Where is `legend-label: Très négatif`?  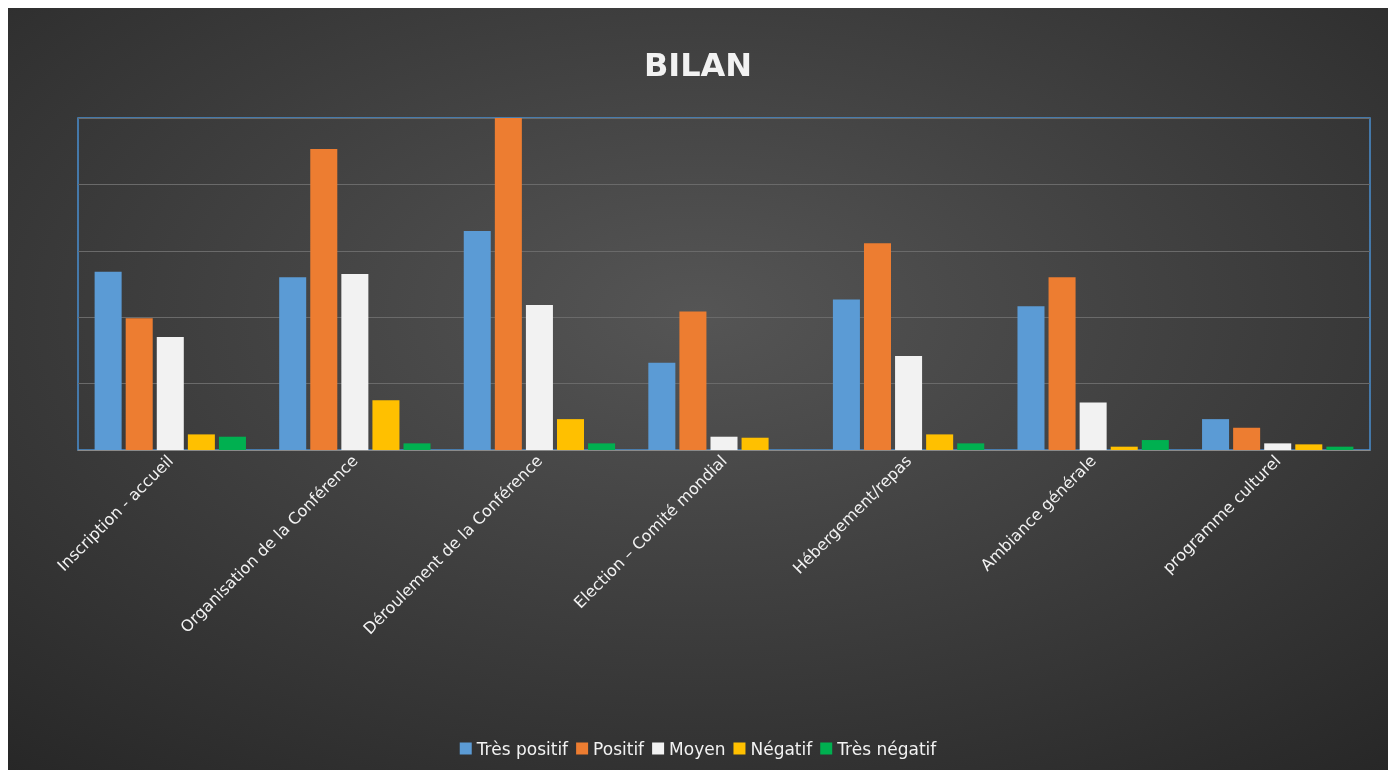 legend-label: Très négatif is located at coordinates (887, 748).